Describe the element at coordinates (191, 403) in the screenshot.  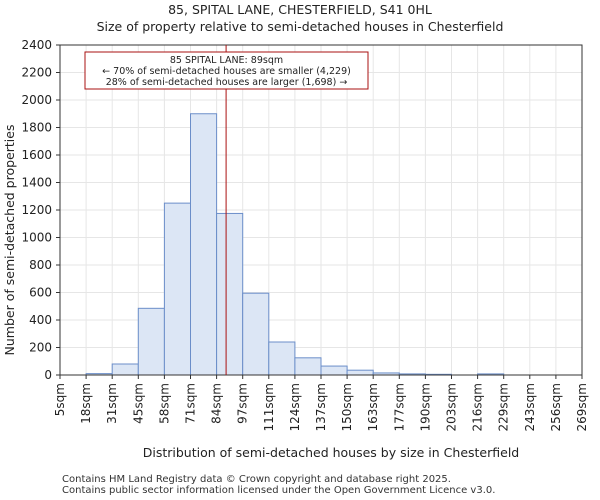
I see `x-tick-label: 71sqm` at that location.